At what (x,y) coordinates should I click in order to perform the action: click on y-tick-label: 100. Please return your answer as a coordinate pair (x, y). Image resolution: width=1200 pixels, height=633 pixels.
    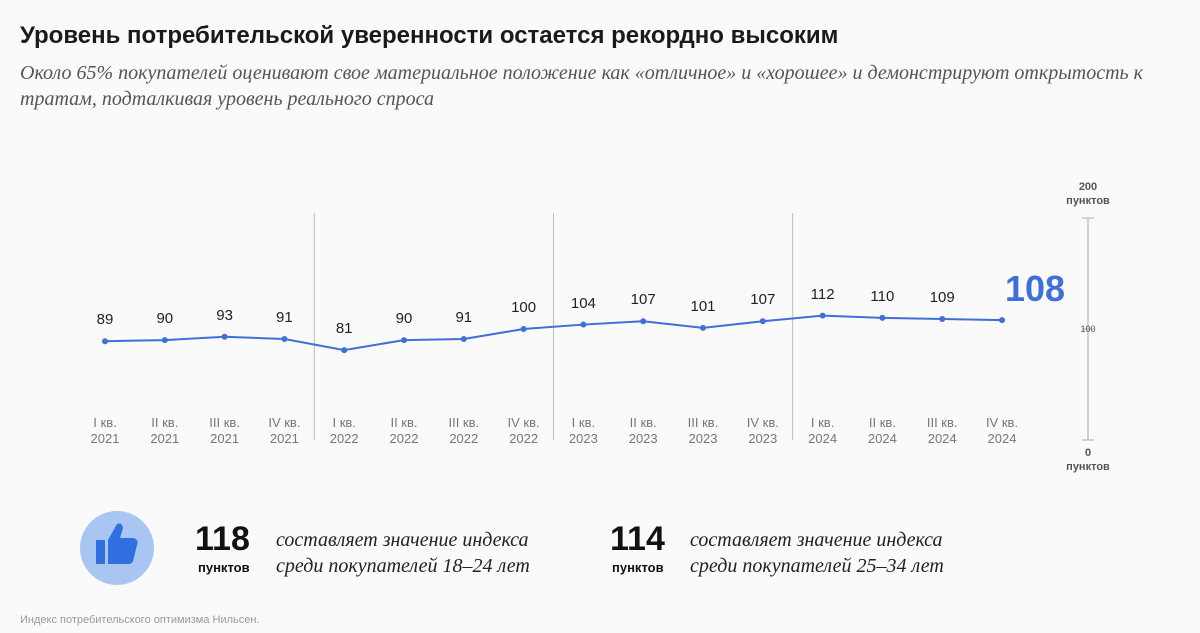
    Looking at the image, I should click on (1088, 329).